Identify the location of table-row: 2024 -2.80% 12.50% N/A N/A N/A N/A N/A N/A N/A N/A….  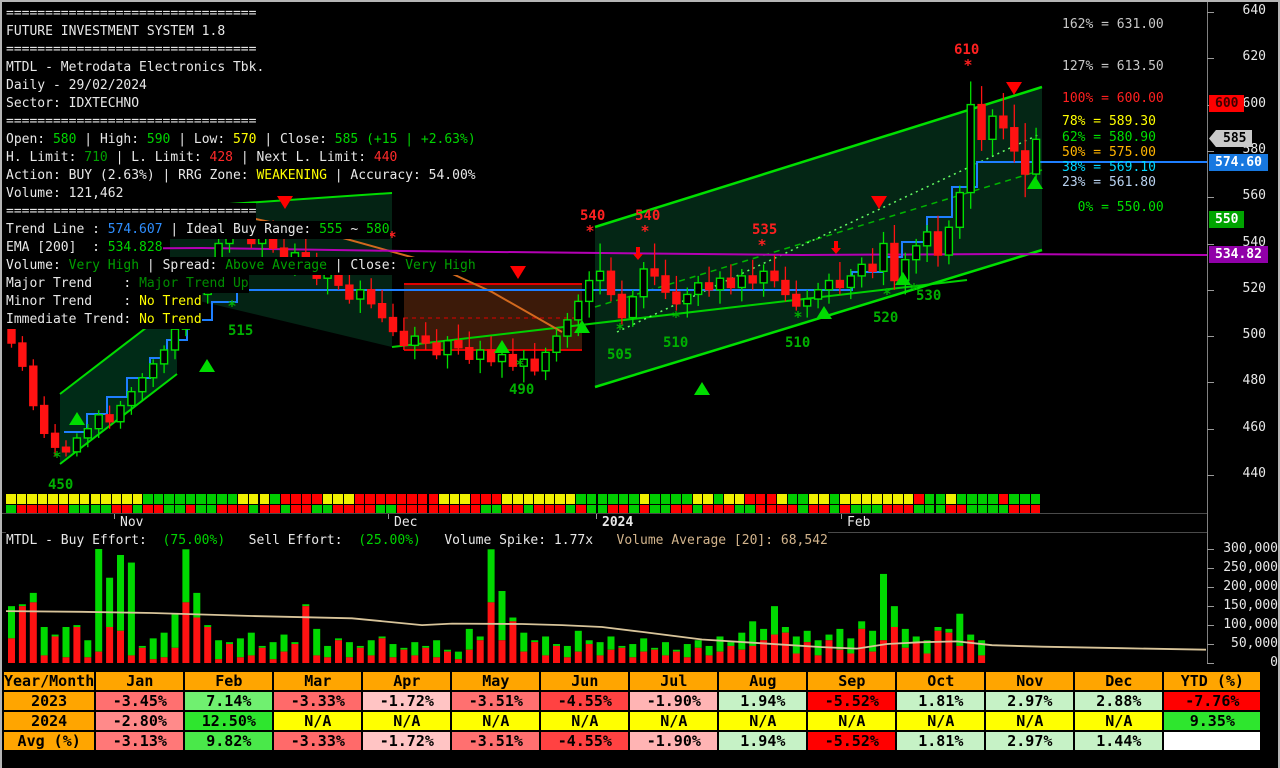
(632, 721).